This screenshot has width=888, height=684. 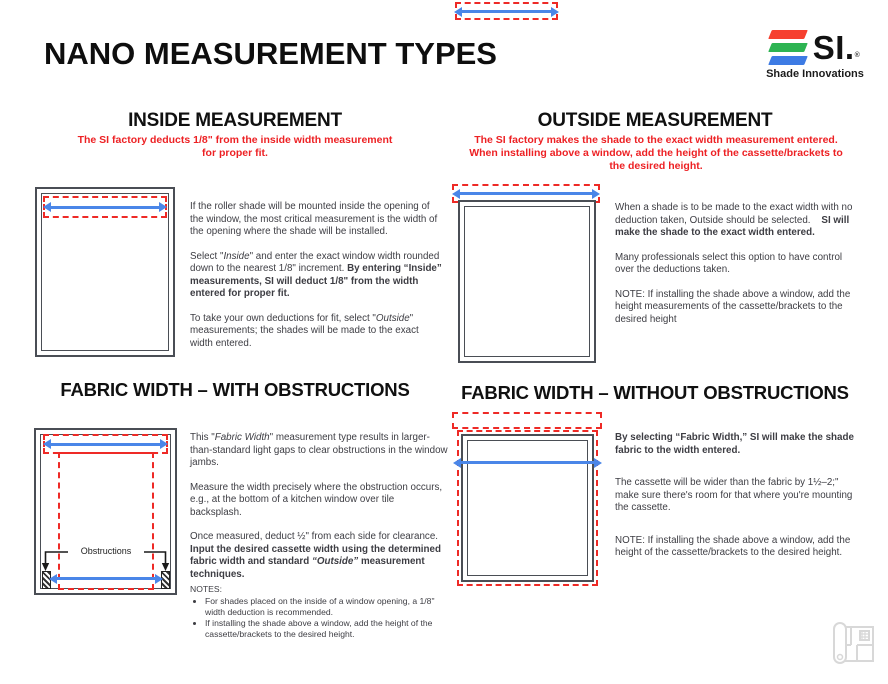 I want to click on window-diagram-inside, so click(x=105, y=272).